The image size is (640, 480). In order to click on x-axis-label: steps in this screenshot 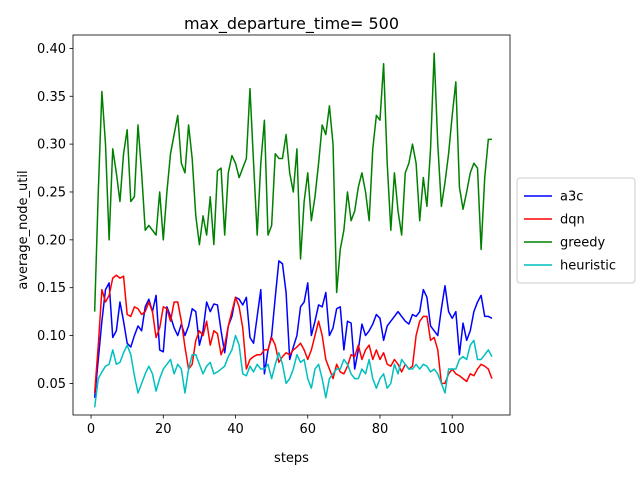, I will do `click(291, 458)`.